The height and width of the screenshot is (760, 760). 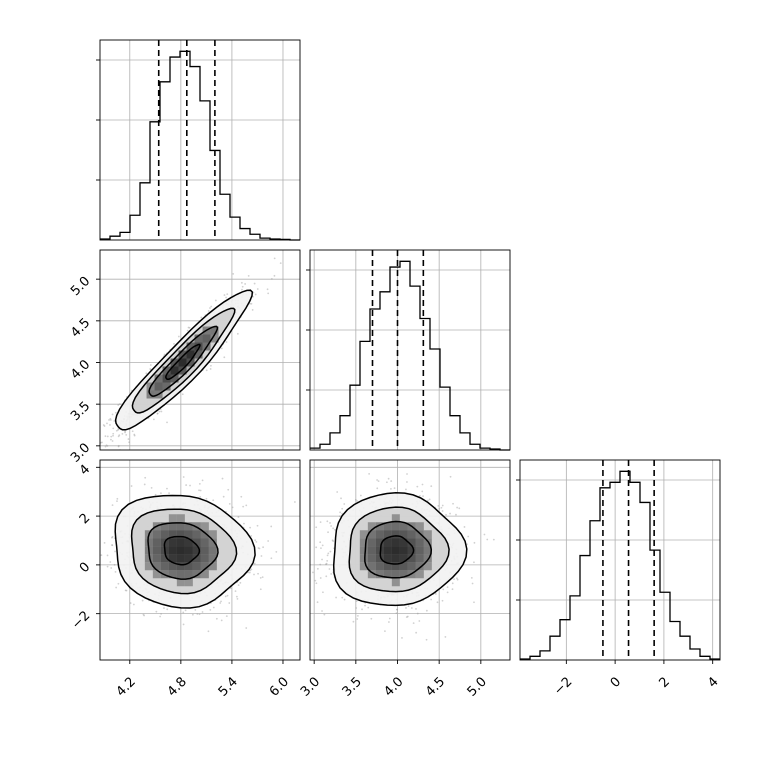 What do you see at coordinates (80, 286) in the screenshot?
I see `y-tick-label: 5.0` at bounding box center [80, 286].